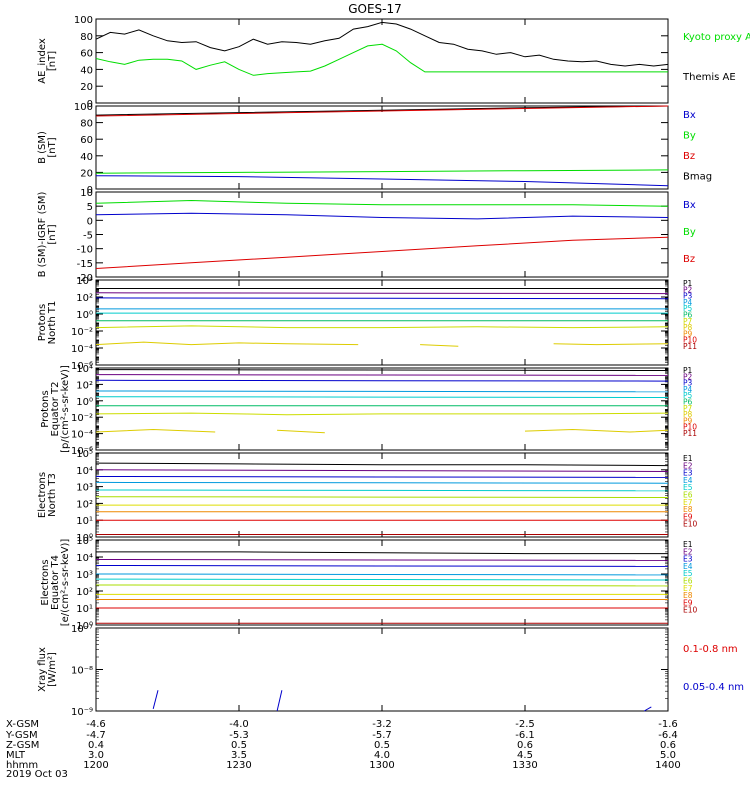 Image resolution: width=750 pixels, height=800 pixels. I want to click on legend-entry: Bmag, so click(697, 177).